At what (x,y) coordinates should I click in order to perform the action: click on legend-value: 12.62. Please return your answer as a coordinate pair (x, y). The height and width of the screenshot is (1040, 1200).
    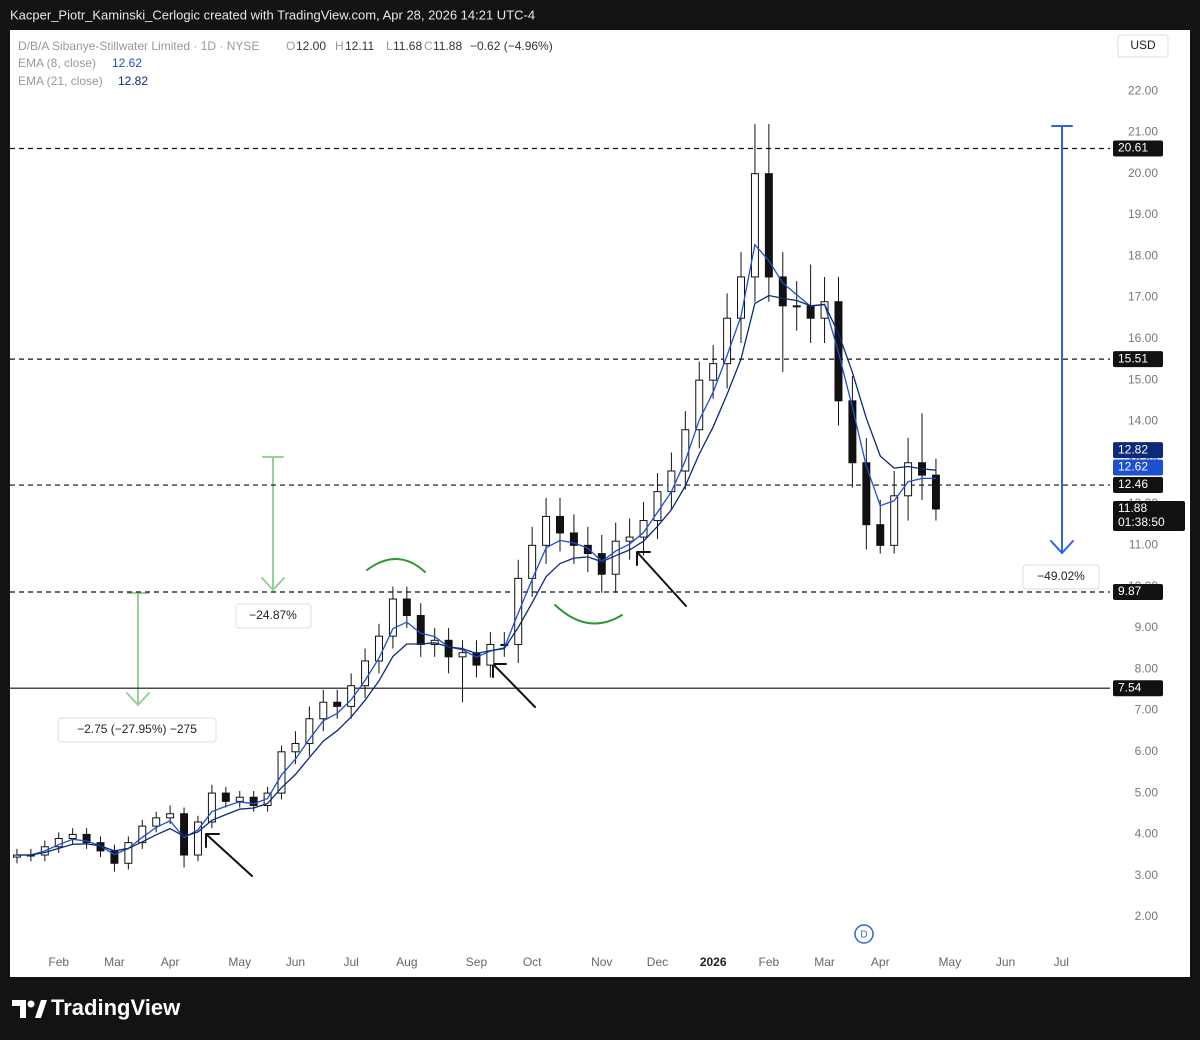
    Looking at the image, I should click on (127, 63).